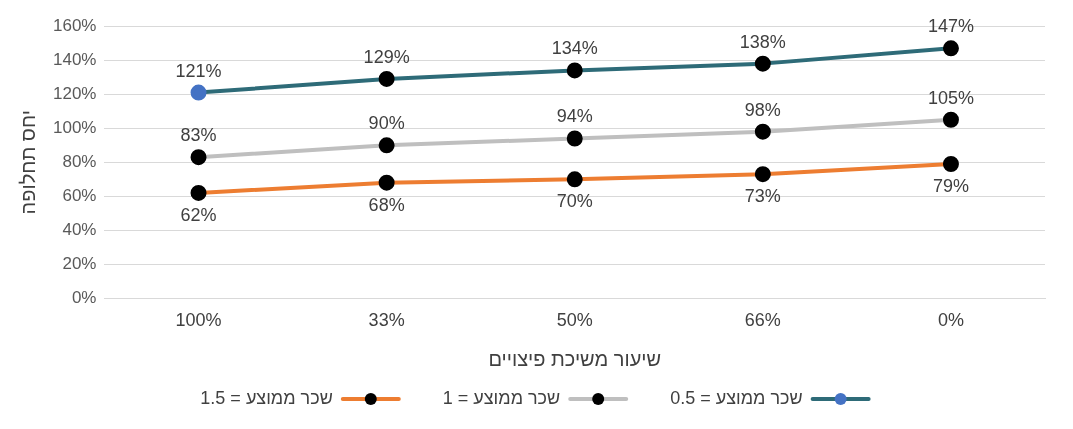  What do you see at coordinates (950, 26) in the screenshot?
I see `data-label: 147%` at bounding box center [950, 26].